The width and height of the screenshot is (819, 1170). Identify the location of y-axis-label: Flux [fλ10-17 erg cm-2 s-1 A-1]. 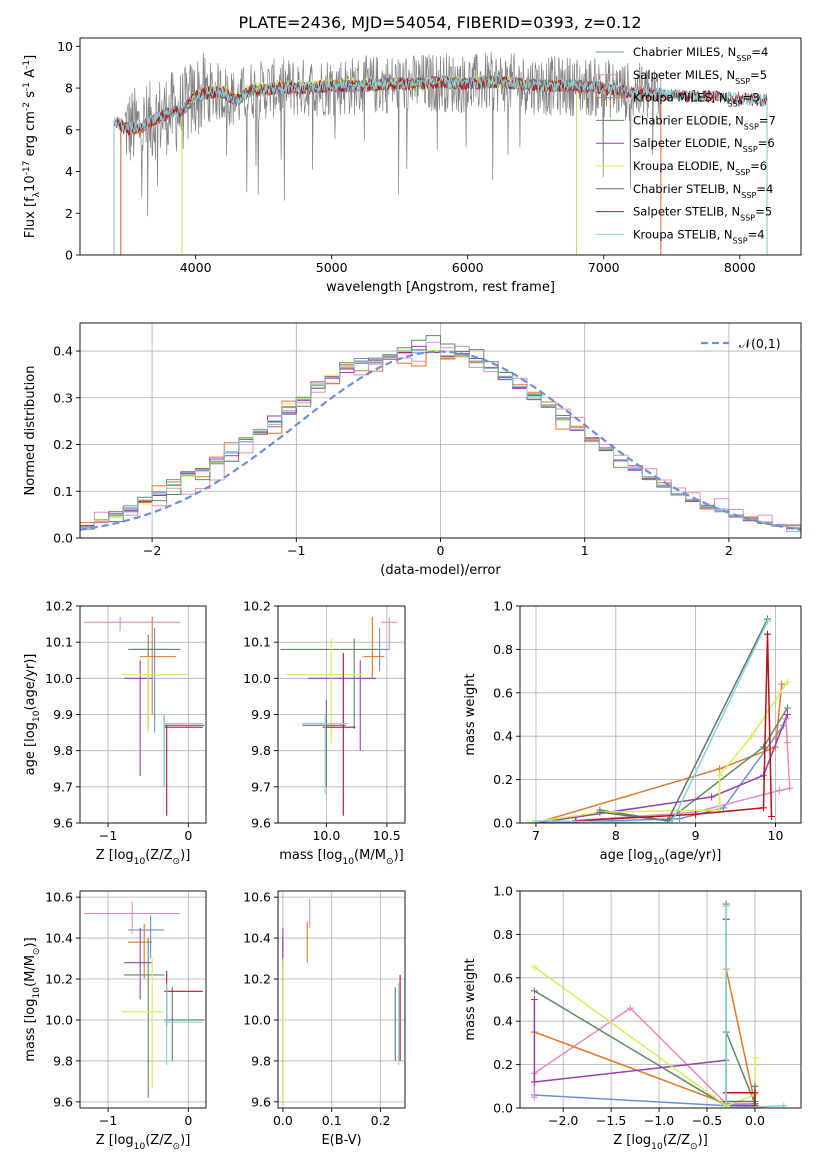
(32, 146).